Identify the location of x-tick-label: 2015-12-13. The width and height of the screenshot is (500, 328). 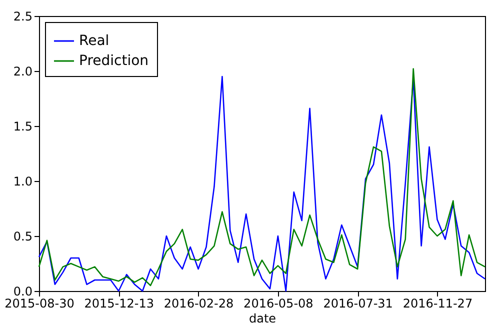
(119, 303).